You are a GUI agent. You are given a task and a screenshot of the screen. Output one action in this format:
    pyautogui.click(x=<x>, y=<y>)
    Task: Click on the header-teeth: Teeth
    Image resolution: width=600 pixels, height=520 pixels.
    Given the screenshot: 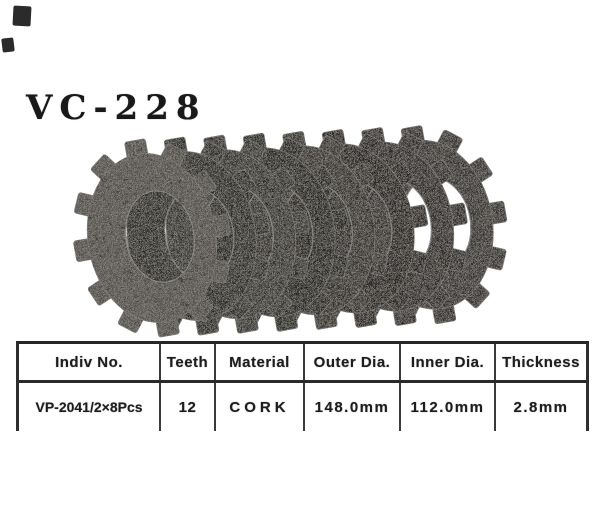 What is the action you would take?
    pyautogui.click(x=188, y=362)
    